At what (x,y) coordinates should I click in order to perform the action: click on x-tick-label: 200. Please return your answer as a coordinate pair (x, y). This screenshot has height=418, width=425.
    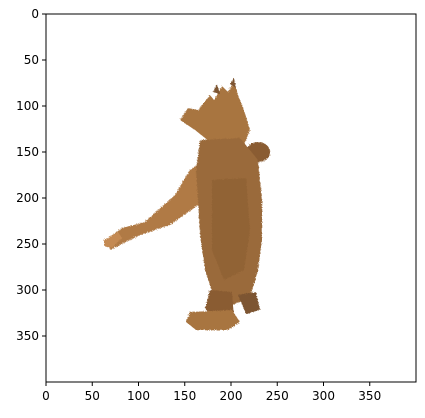
    Looking at the image, I should click on (231, 396).